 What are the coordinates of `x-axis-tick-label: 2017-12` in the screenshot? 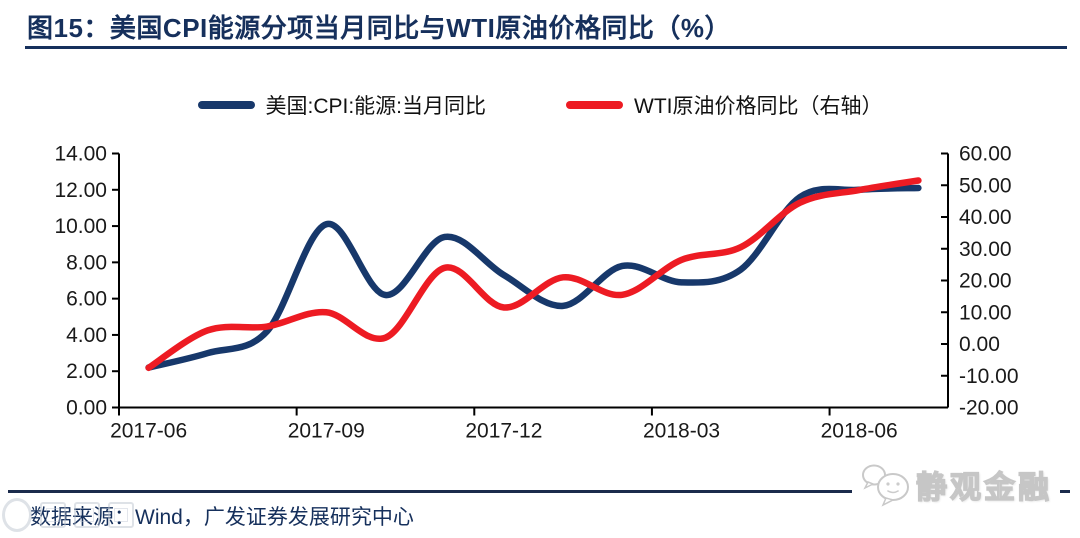 It's located at (503, 431).